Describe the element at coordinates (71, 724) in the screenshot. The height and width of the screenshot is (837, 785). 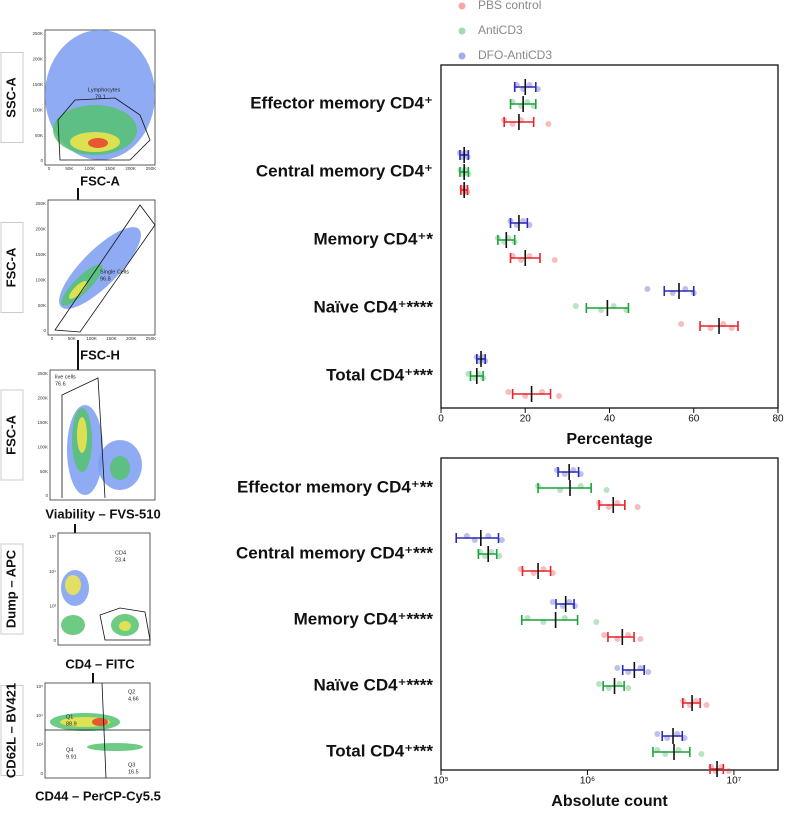
I see `gate-label: 88.9` at that location.